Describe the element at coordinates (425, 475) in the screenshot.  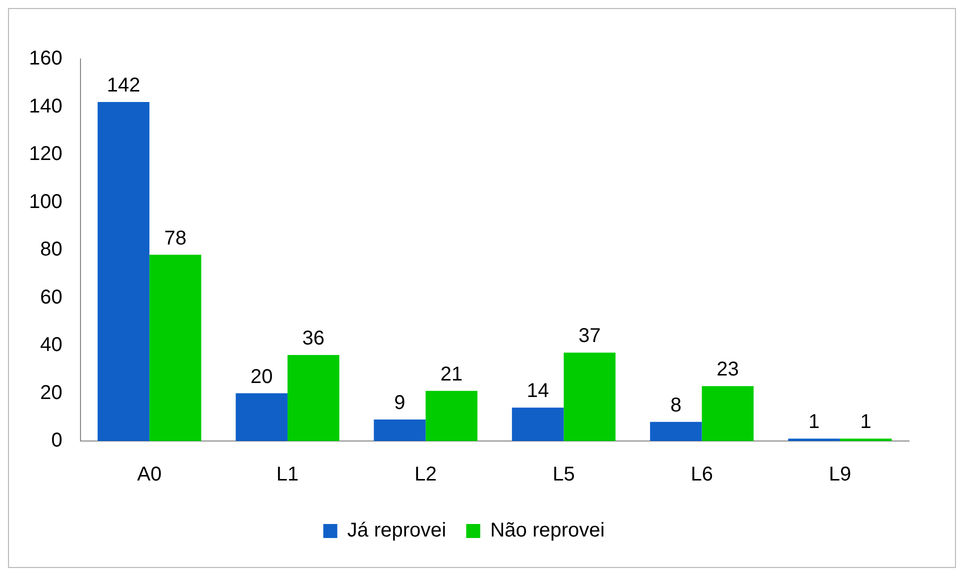
I see `x-tick-label: L2` at that location.